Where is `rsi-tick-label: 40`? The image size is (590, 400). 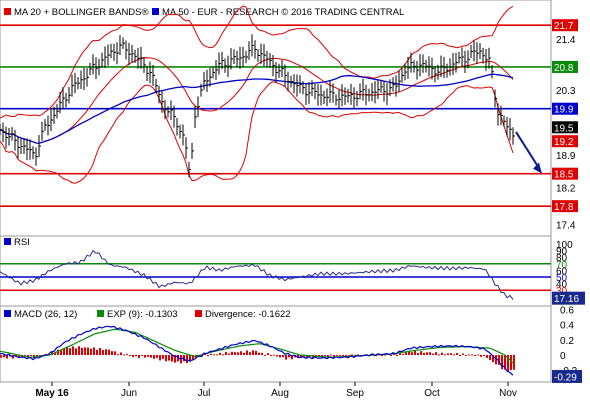
rsi-tick-label: 40 is located at coordinates (562, 285).